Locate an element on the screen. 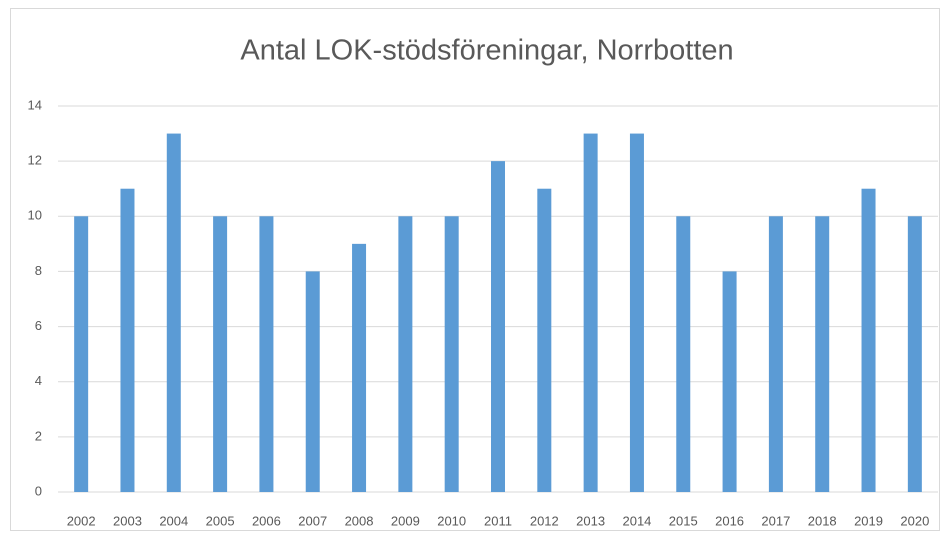  y-tick-label: 14 is located at coordinates (35, 104).